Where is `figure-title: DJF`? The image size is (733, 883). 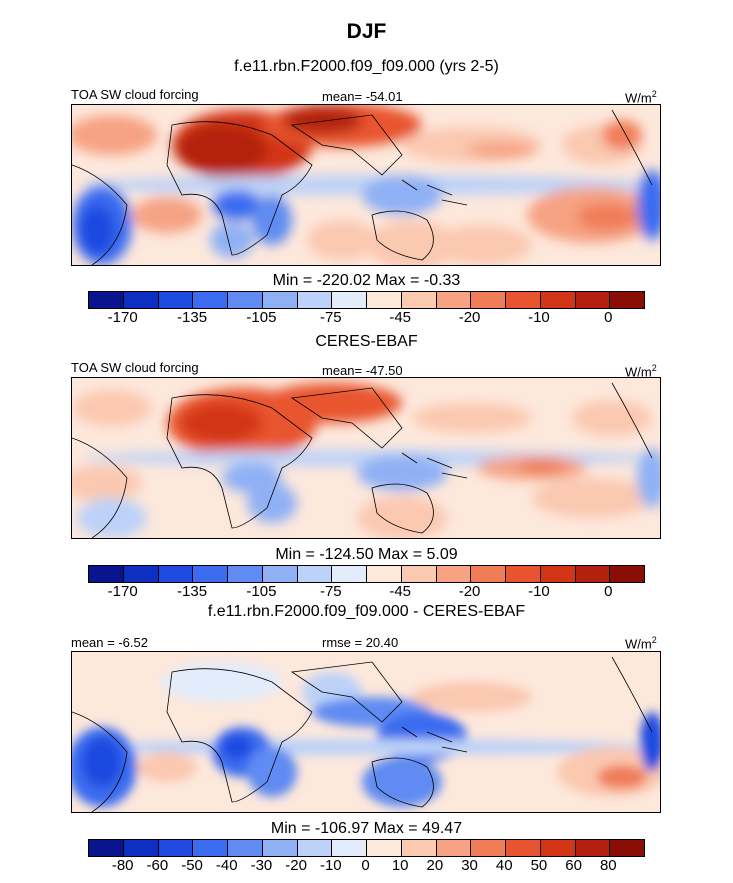 figure-title: DJF is located at coordinates (366, 31).